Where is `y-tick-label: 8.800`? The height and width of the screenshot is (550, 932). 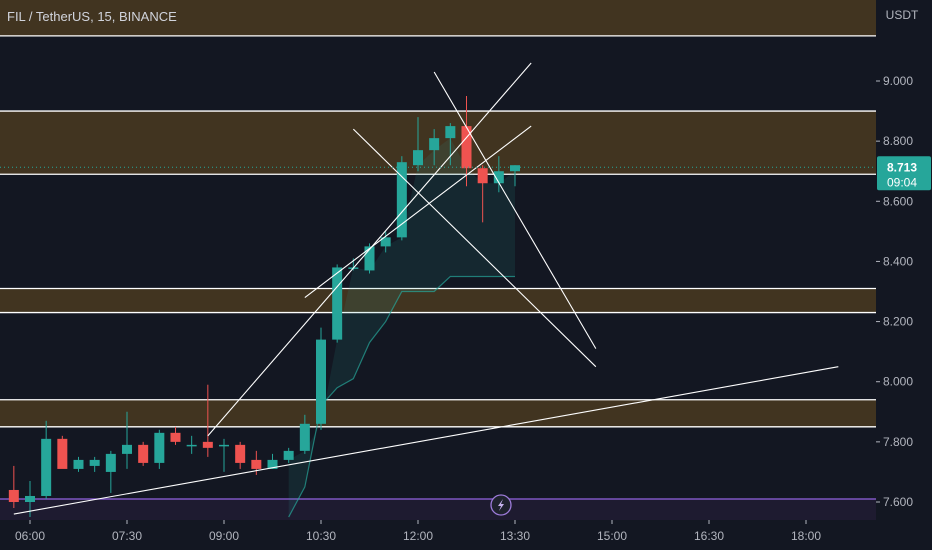
y-tick-label: 8.800 is located at coordinates (898, 141).